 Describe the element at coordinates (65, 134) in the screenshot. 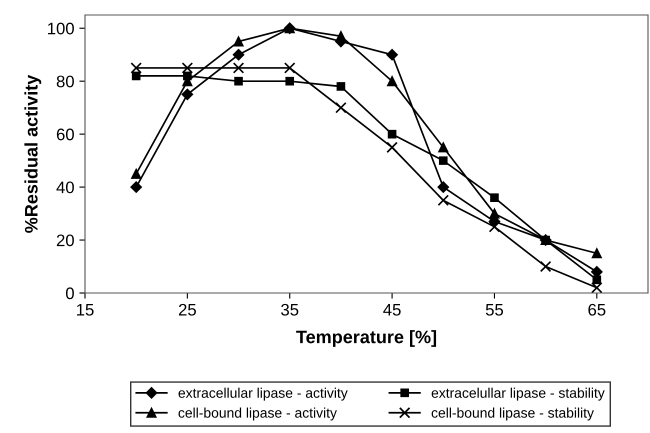

I see `y-tick-label: 60` at that location.